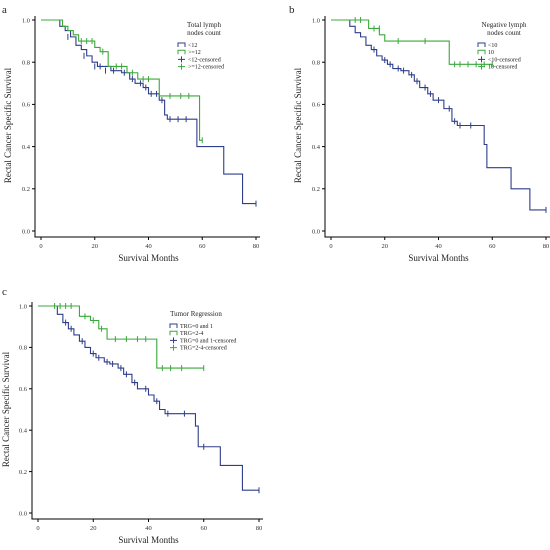 This screenshot has height=550, width=550. What do you see at coordinates (192, 46) in the screenshot?
I see `legend-entry: <12` at bounding box center [192, 46].